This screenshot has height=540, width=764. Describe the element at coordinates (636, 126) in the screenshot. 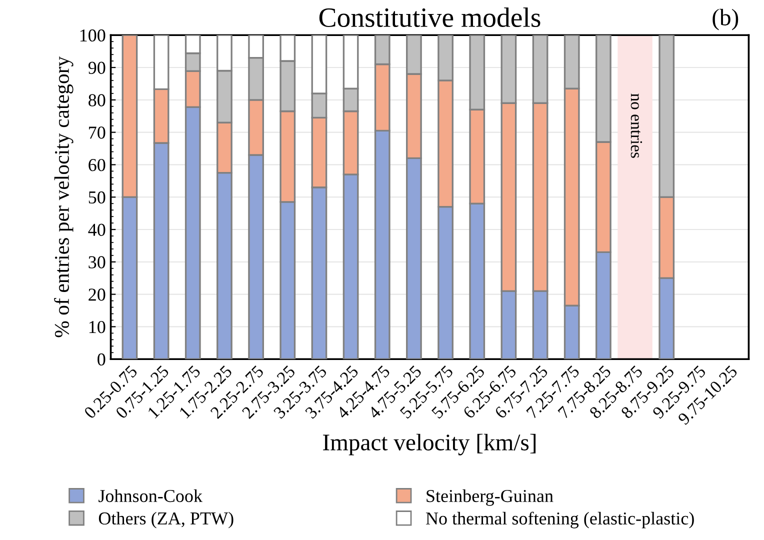

I see `band-label: no entries` at that location.